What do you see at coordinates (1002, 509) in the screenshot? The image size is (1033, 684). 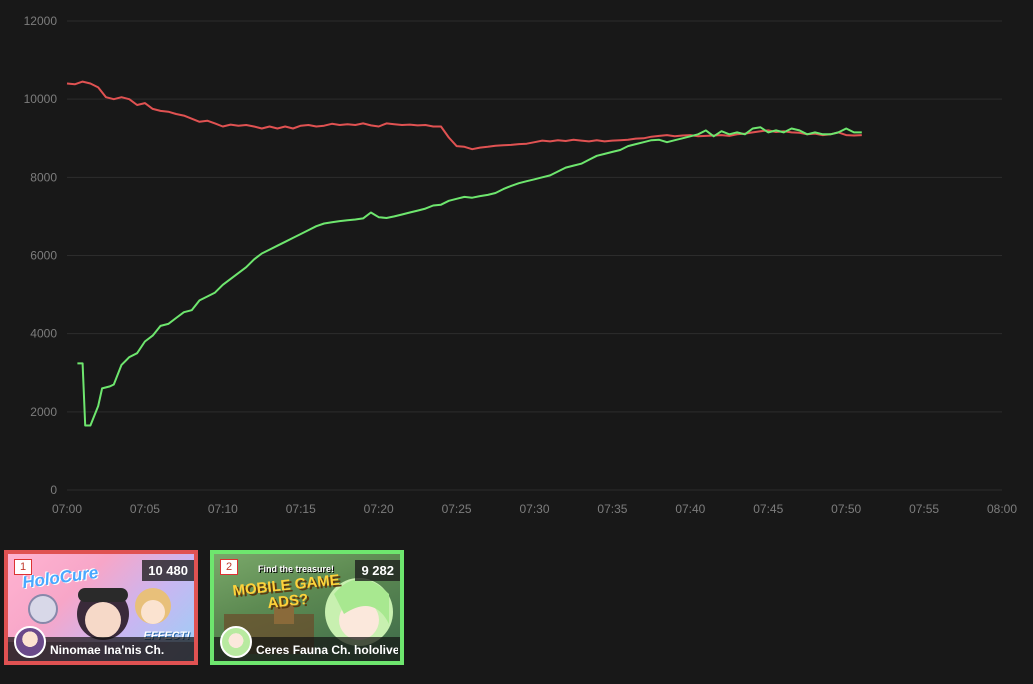 I see `x-tick-label: 08:00` at bounding box center [1002, 509].